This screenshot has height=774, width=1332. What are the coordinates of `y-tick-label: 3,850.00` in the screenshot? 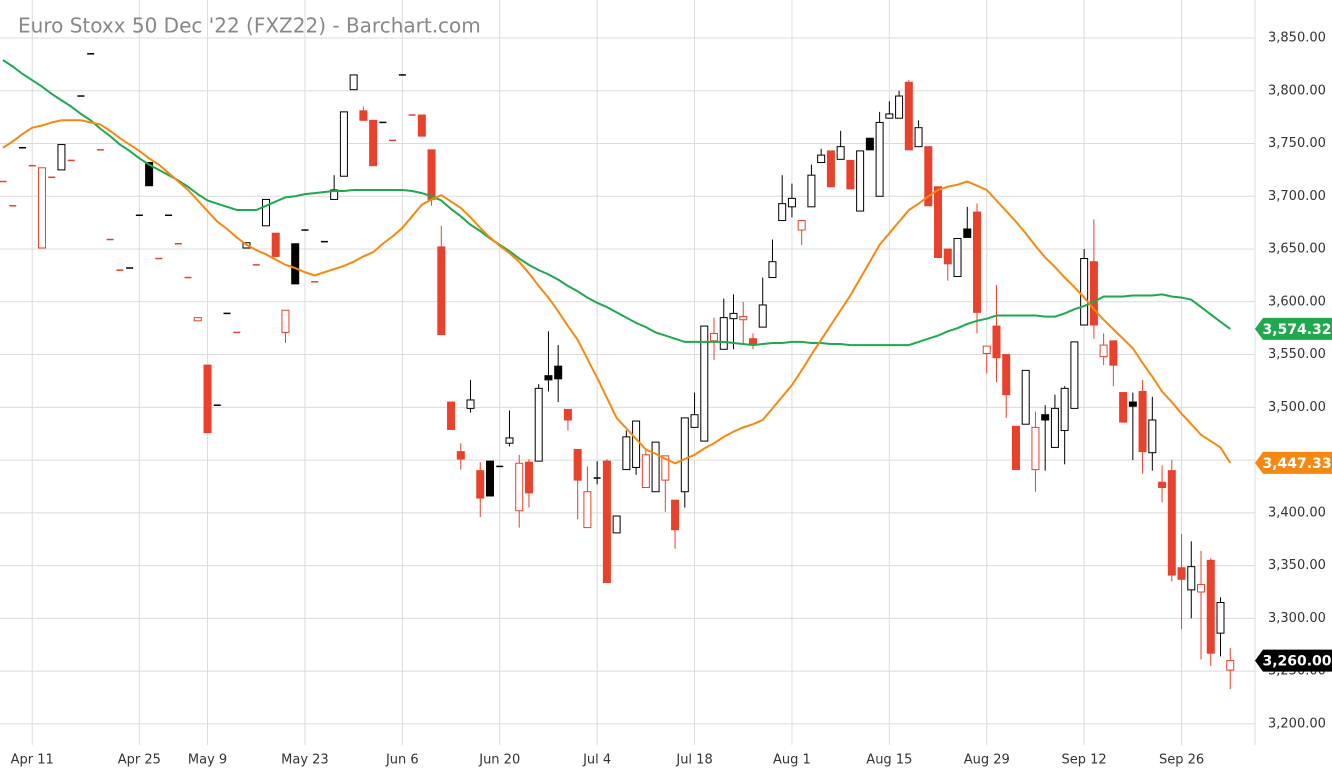 It's located at (1297, 37).